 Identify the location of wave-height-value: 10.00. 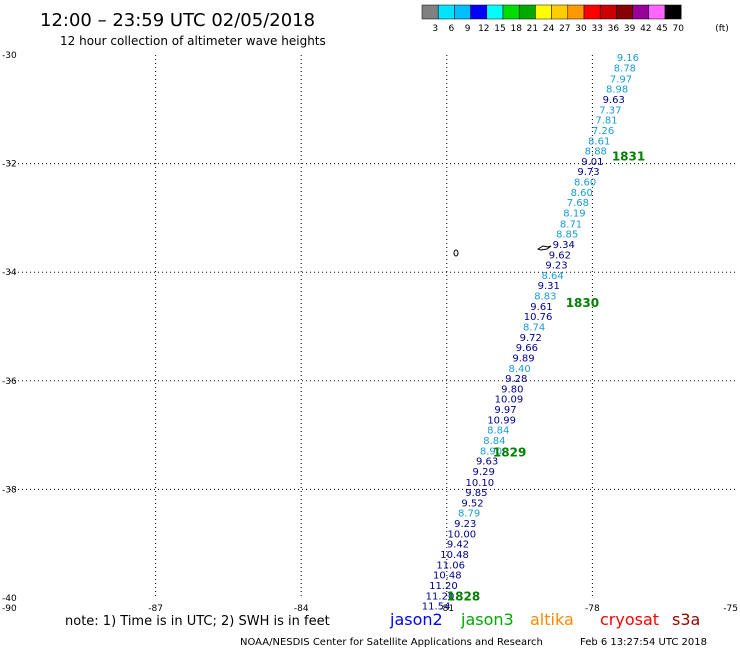
(462, 534).